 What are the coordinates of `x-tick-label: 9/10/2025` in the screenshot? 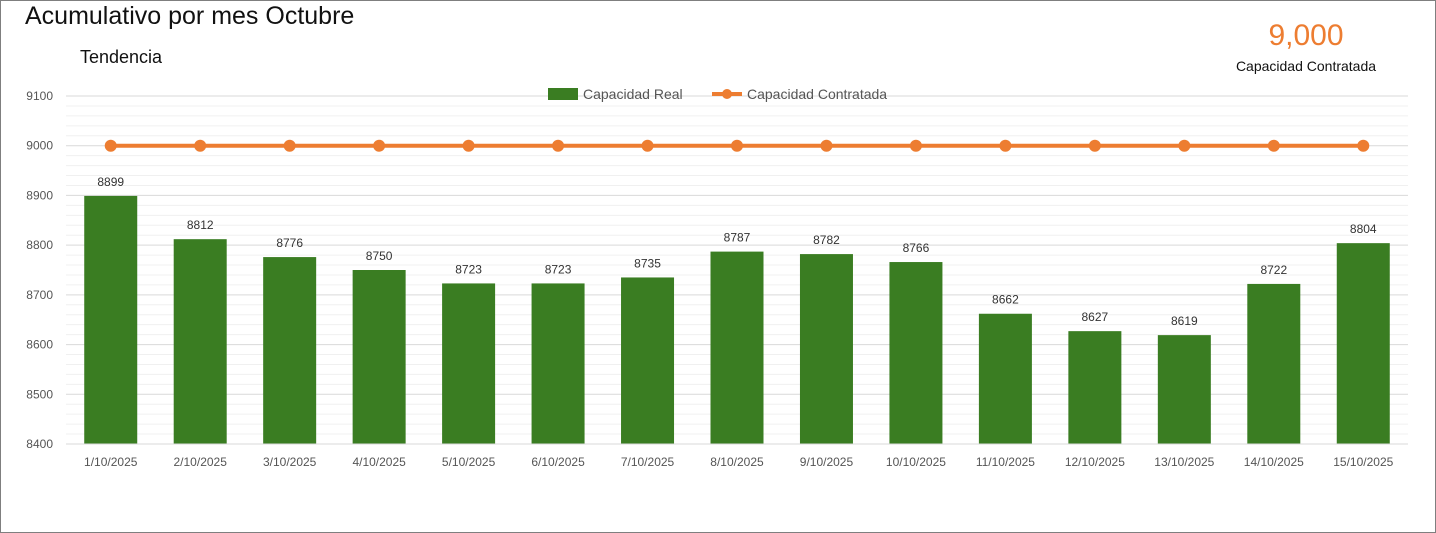 It's located at (827, 462).